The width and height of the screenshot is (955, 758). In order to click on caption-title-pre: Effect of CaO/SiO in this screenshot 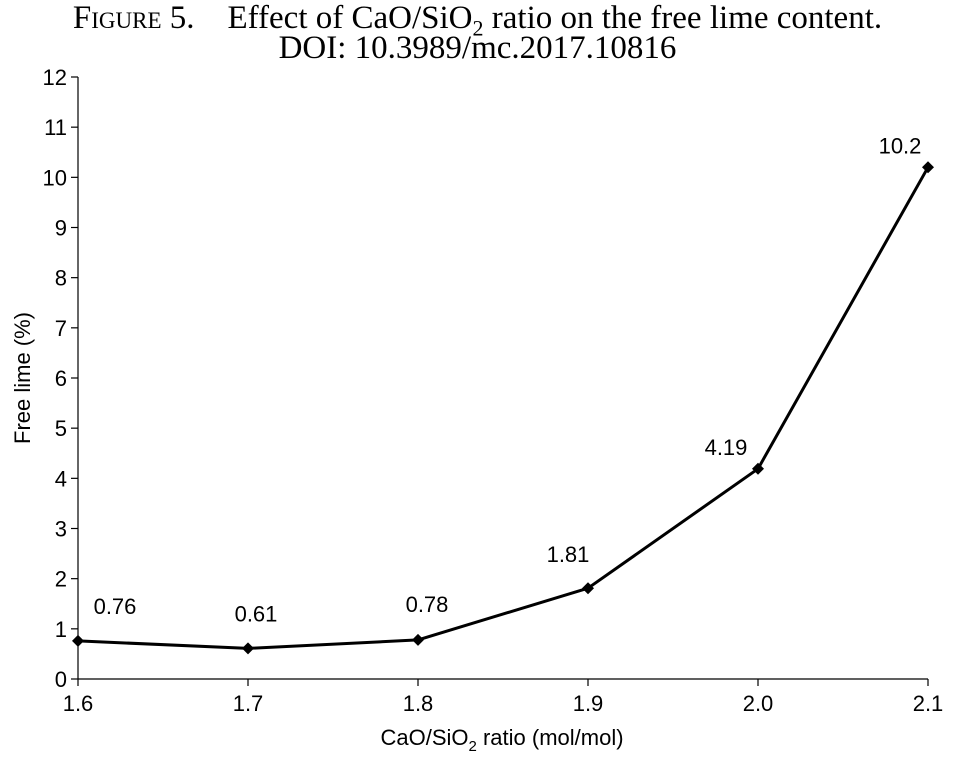, I will do `click(350, 18)`.